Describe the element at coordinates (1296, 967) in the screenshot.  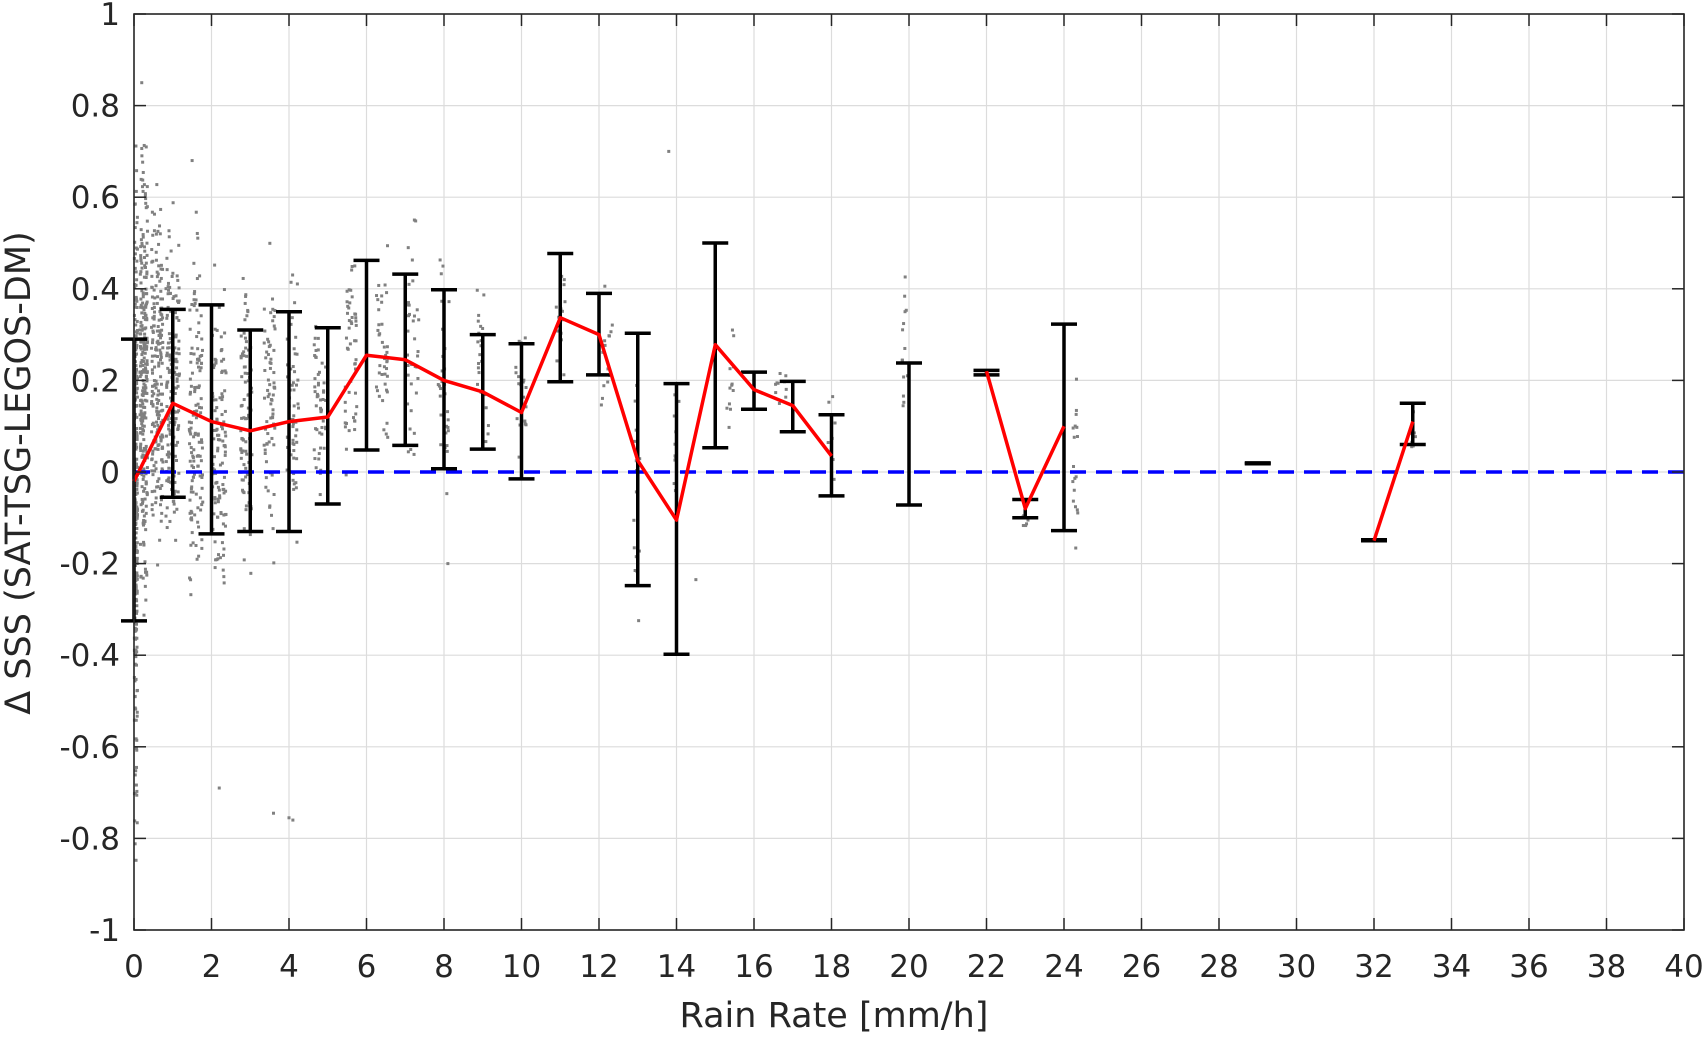
I see `x-tick-label: 30` at that location.